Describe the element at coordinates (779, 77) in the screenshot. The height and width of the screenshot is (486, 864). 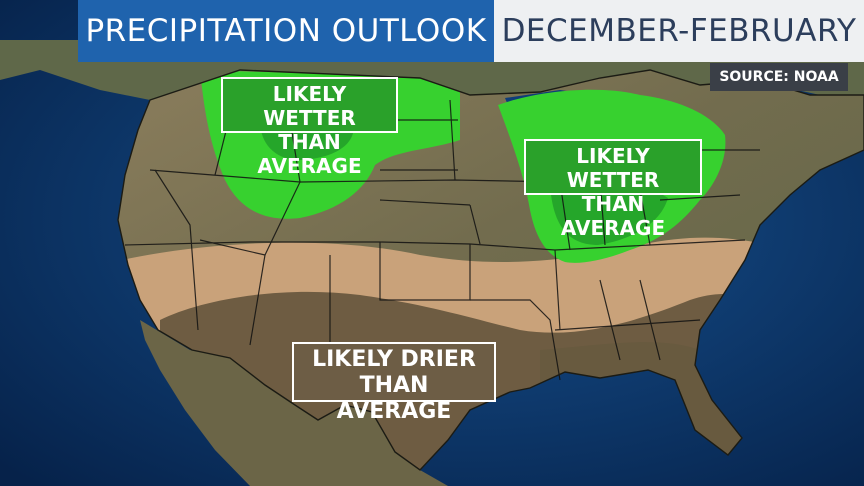
I see `source-badge: SOURCE: NOAA` at that location.